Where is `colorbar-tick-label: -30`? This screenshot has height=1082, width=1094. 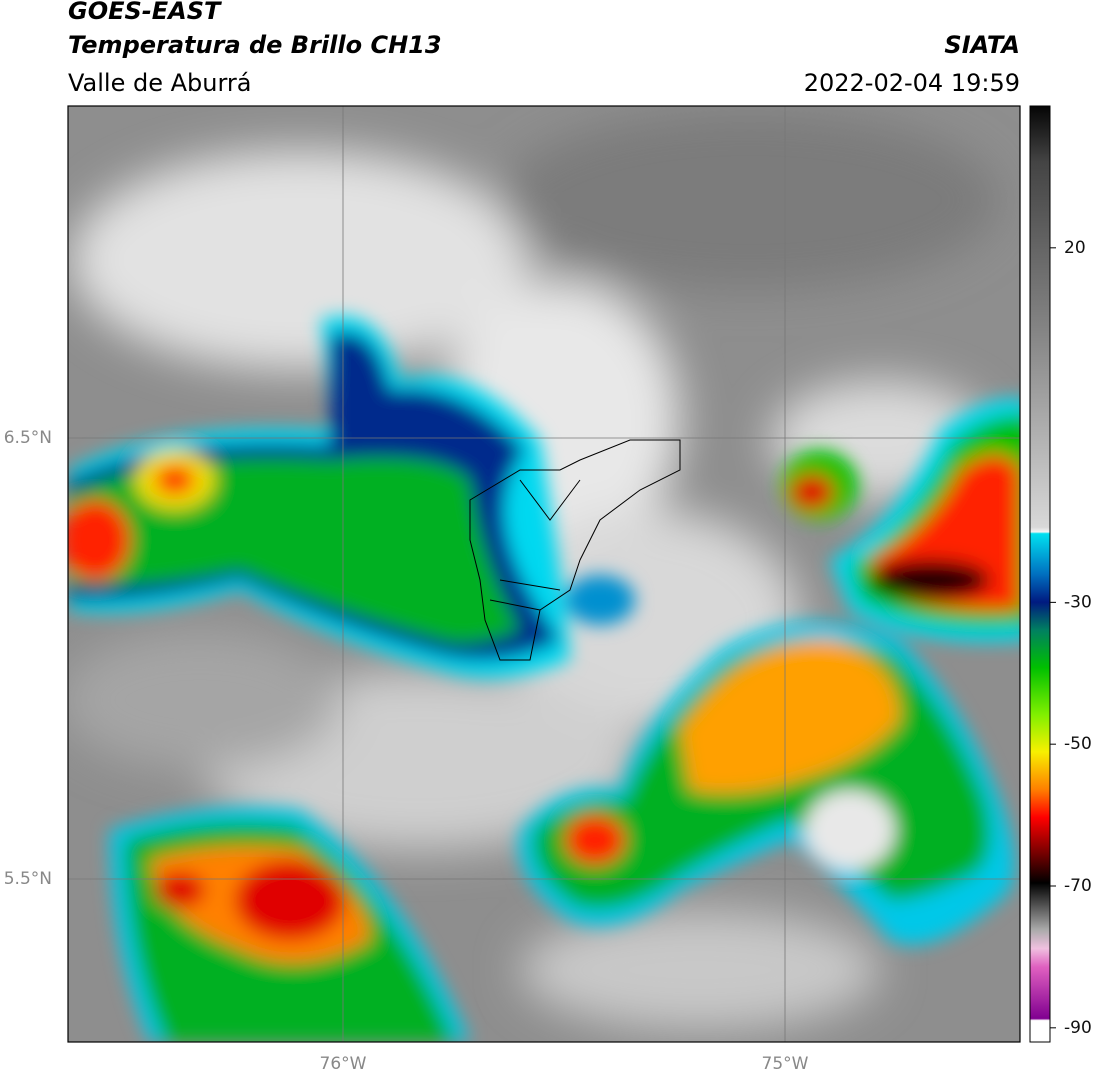
colorbar-tick-label: -30 is located at coordinates (1078, 602).